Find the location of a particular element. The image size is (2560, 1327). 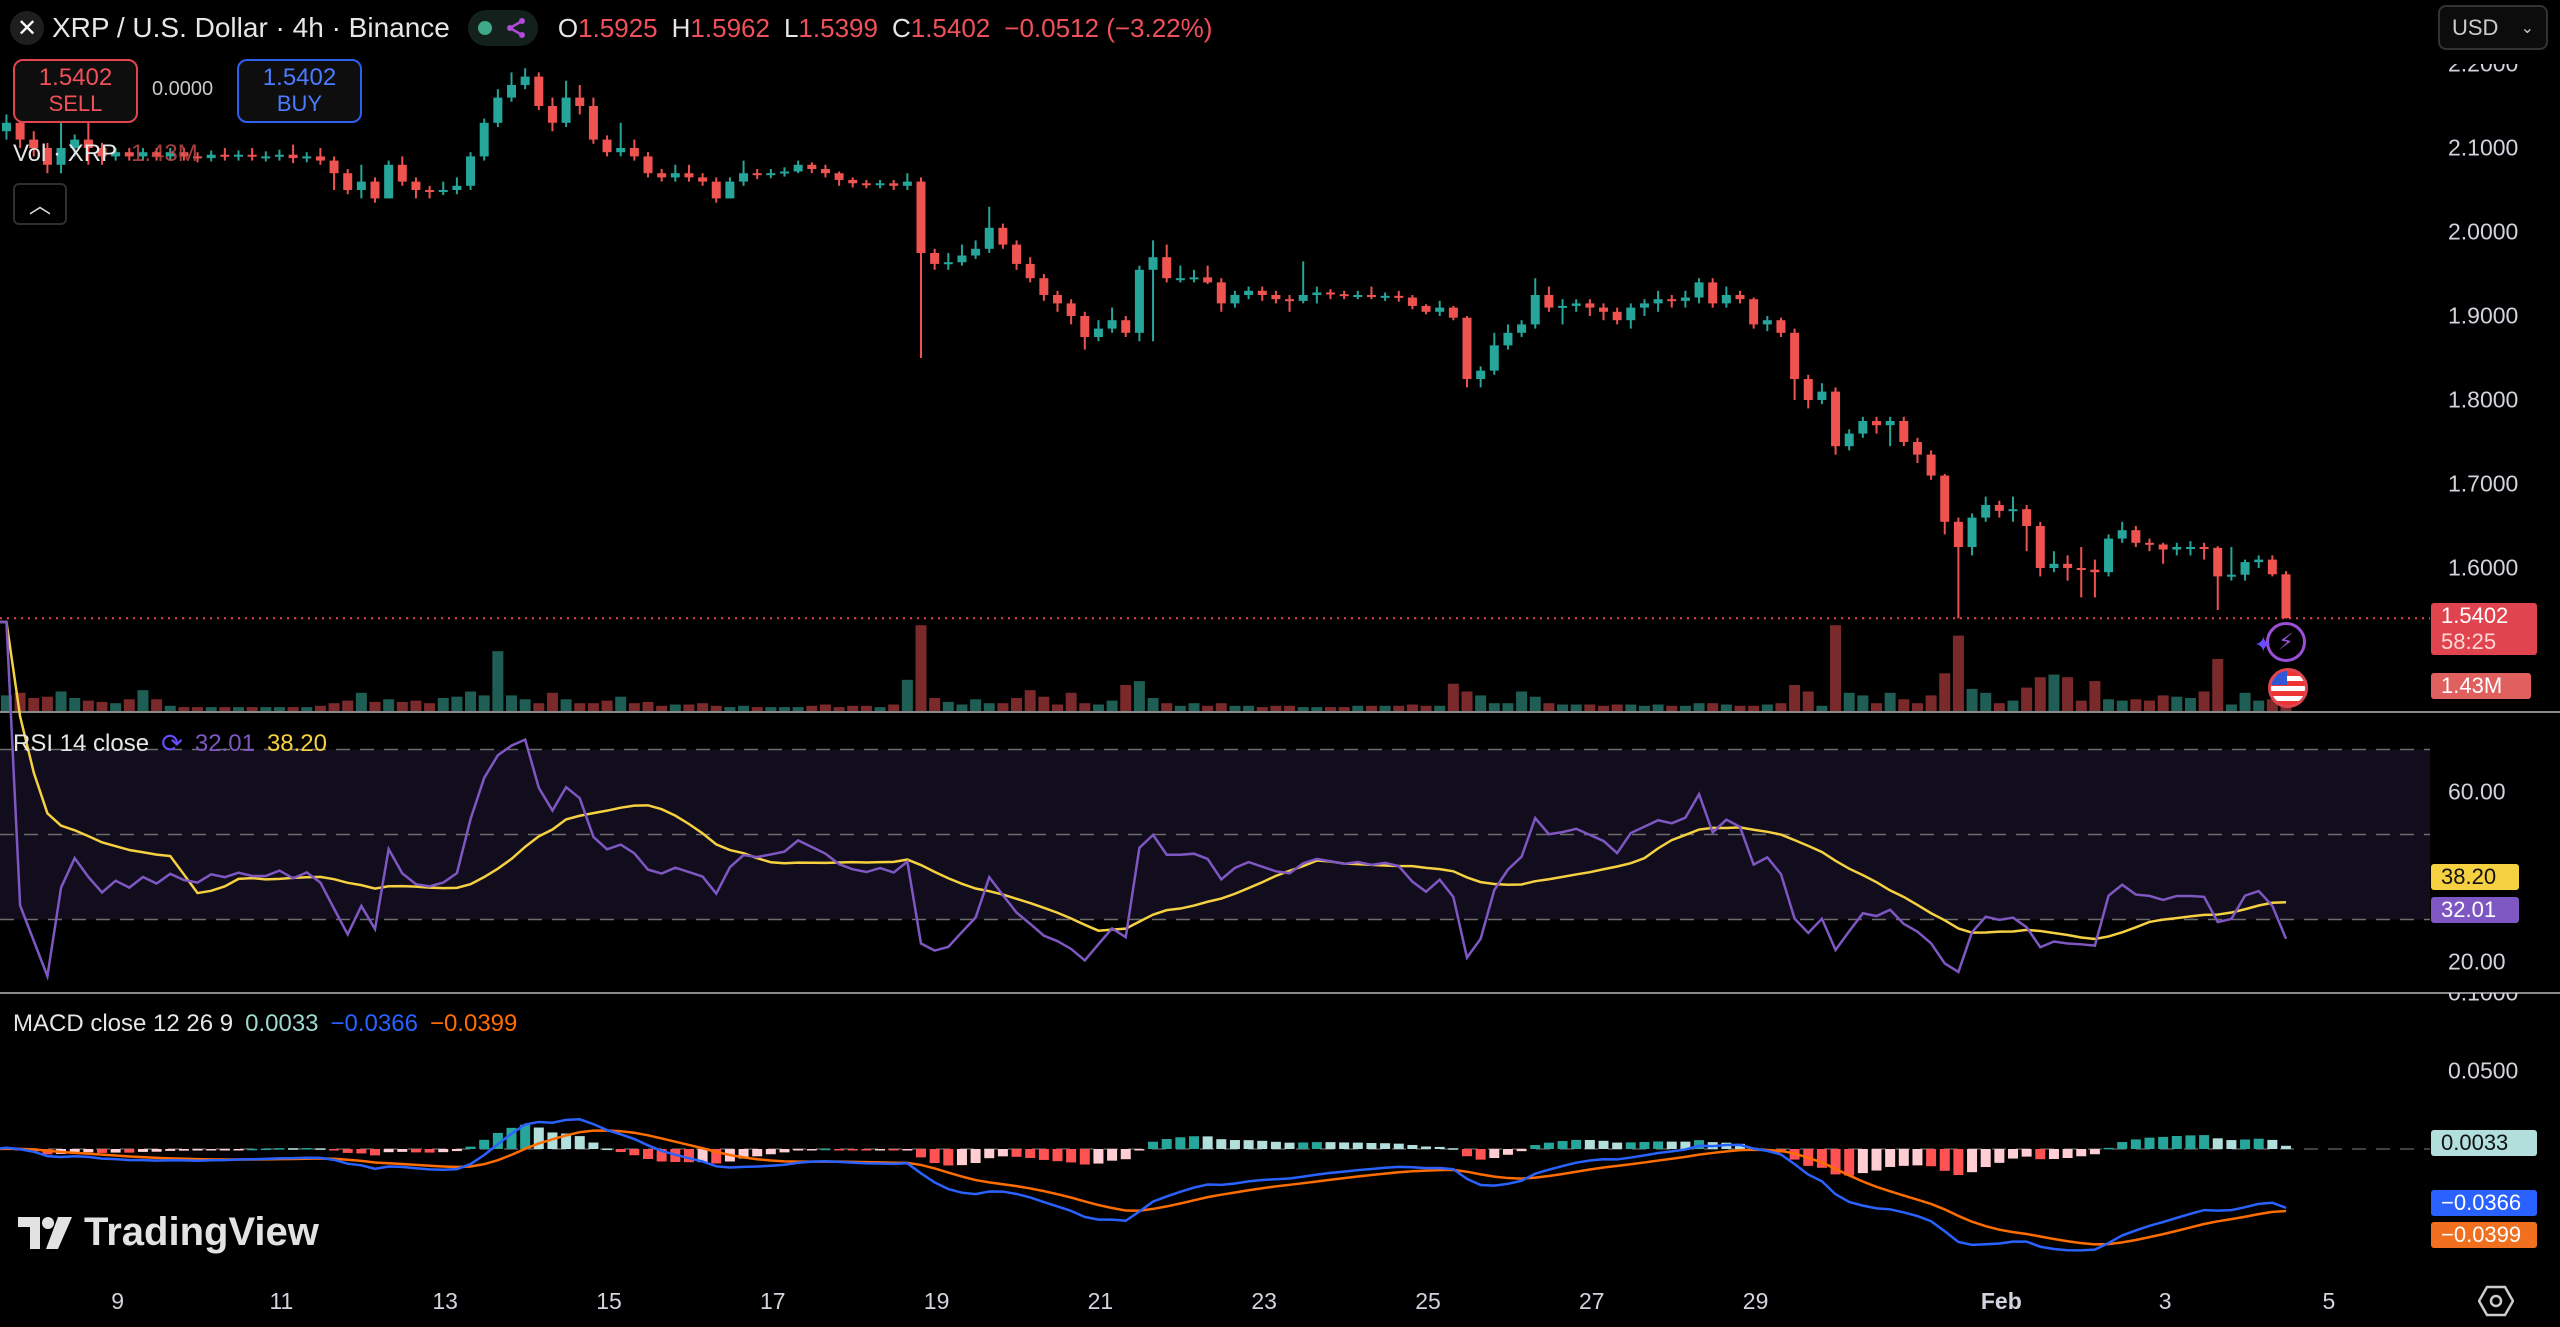

refresh-icon: ⟳ is located at coordinates (172, 743).